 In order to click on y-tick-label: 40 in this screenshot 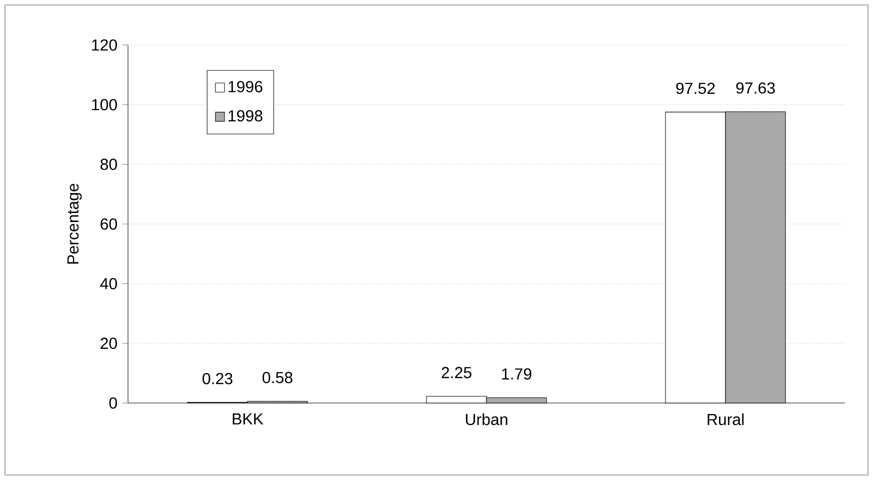, I will do `click(108, 284)`.